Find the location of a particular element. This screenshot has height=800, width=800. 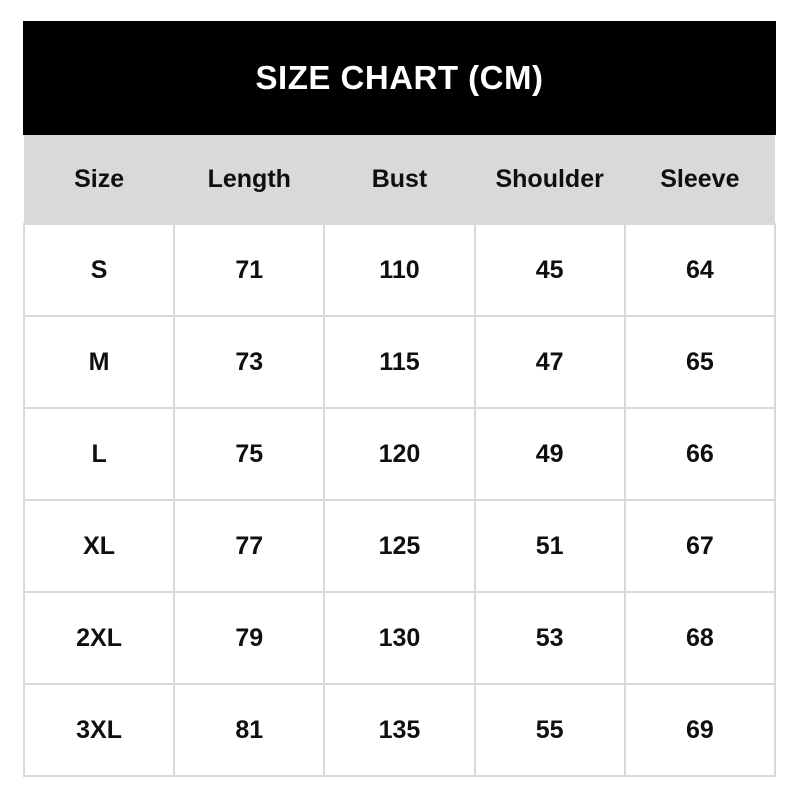

table-row-3xl: 3XL 81 135 55 69 is located at coordinates (399, 730).